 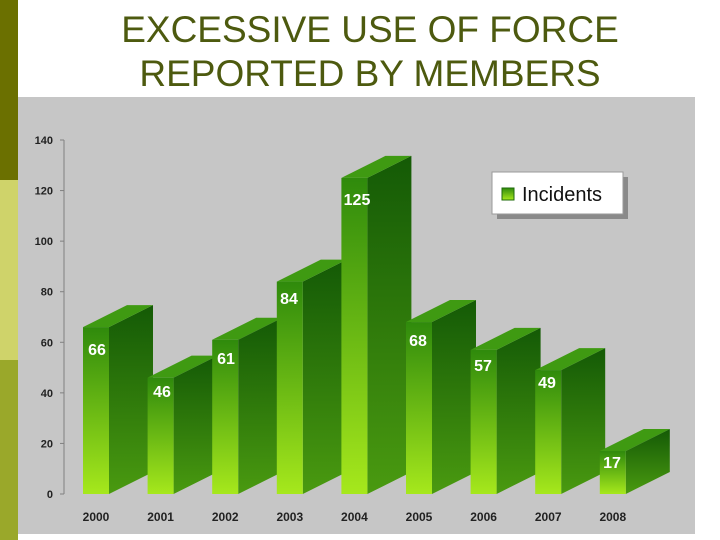 I want to click on data-label: 57, so click(x=483, y=366).